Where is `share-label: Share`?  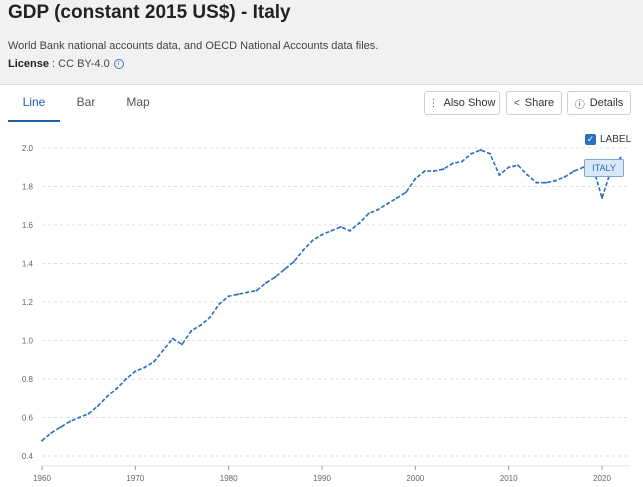 share-label: Share is located at coordinates (539, 103).